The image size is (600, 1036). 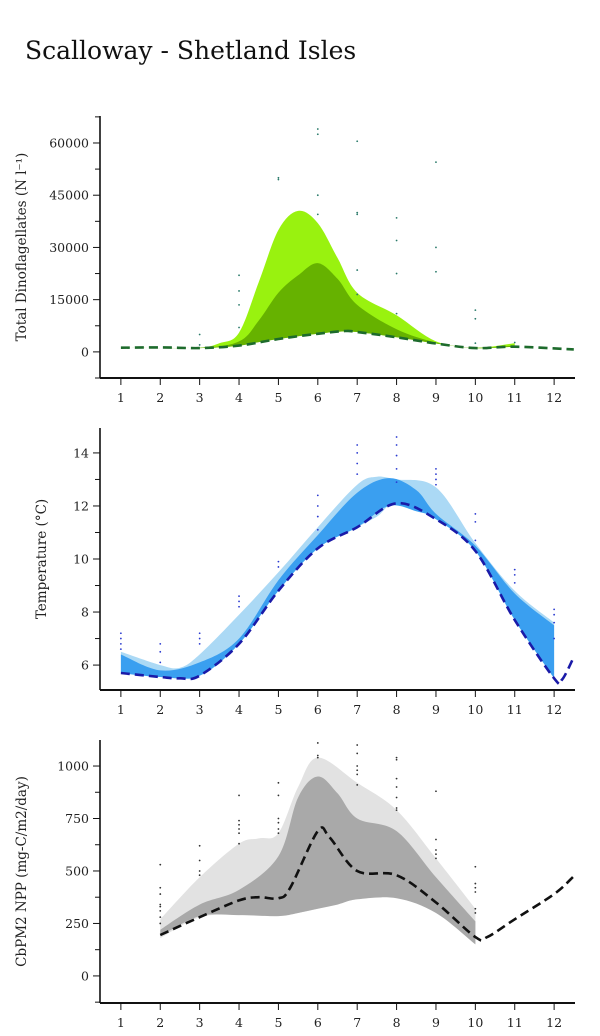 I want to click on y-tick-label: 60000, so click(x=69, y=142).